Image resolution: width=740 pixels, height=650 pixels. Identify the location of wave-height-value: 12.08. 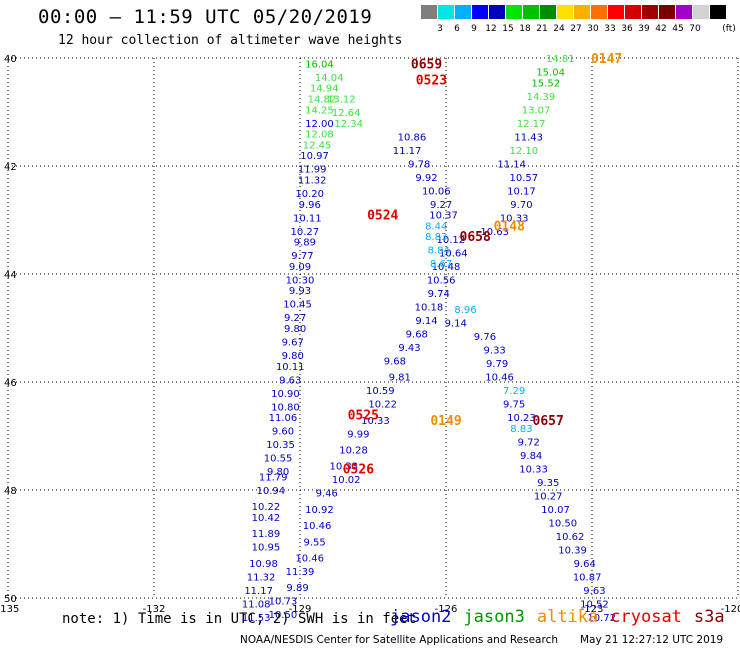
(319, 135).